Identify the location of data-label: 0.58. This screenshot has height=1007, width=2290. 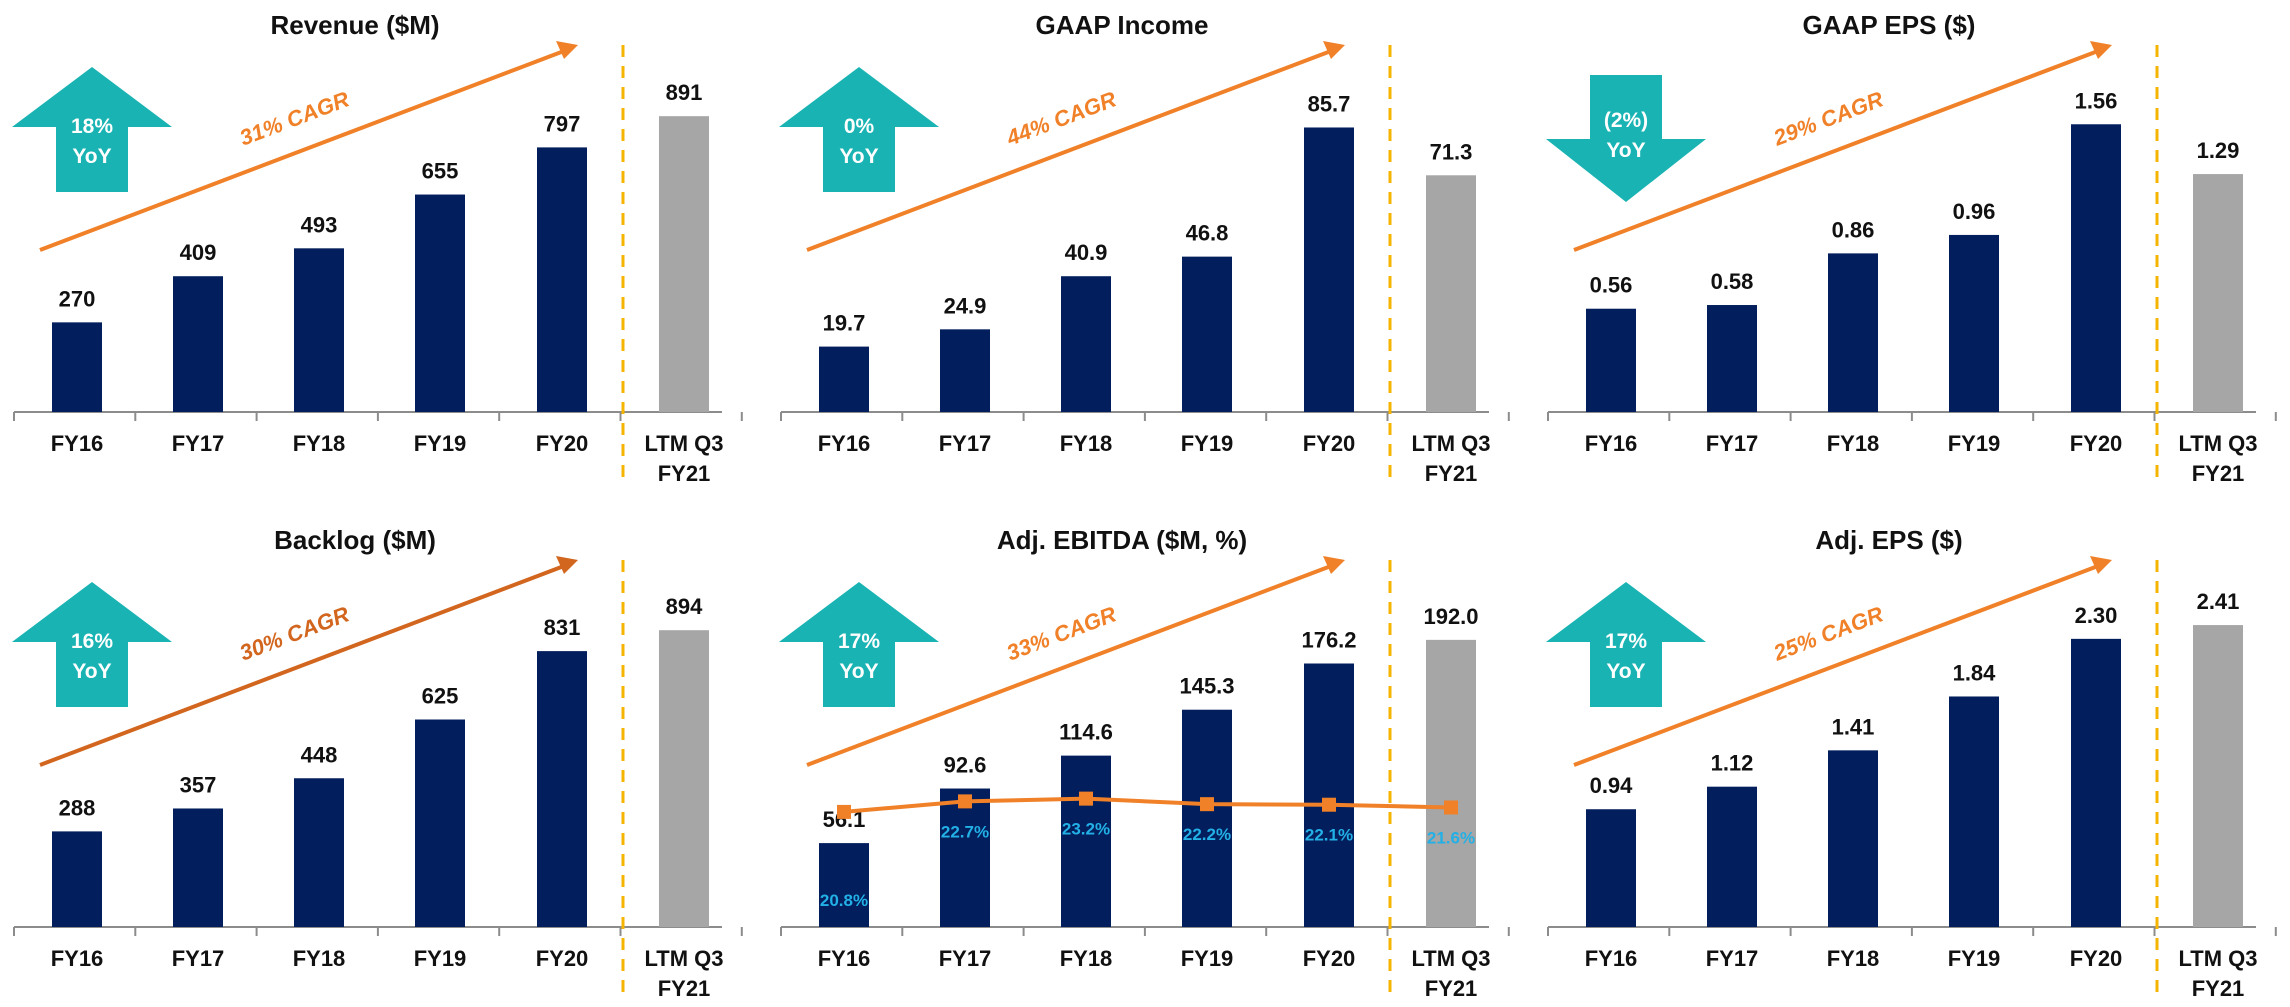
(1732, 281).